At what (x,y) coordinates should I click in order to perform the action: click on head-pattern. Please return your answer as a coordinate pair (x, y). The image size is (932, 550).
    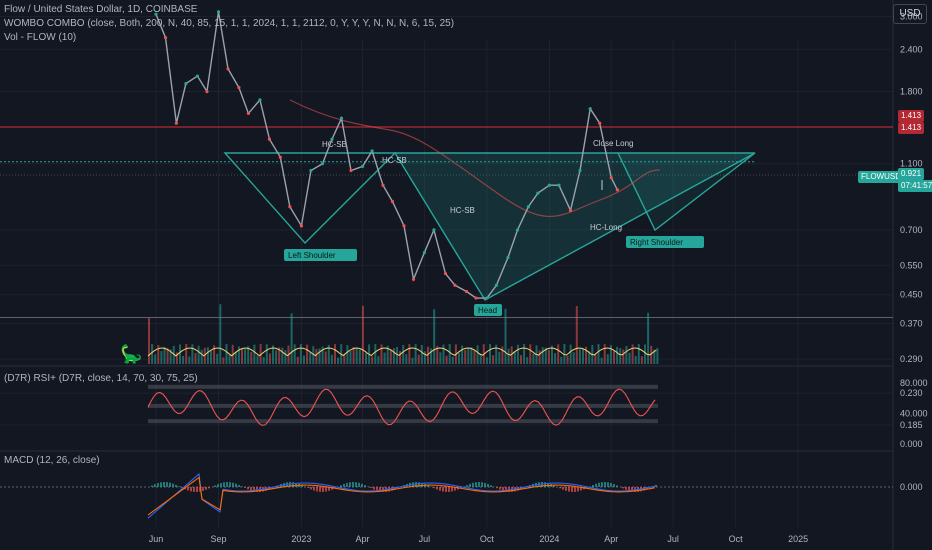
    Looking at the image, I should click on (574, 226).